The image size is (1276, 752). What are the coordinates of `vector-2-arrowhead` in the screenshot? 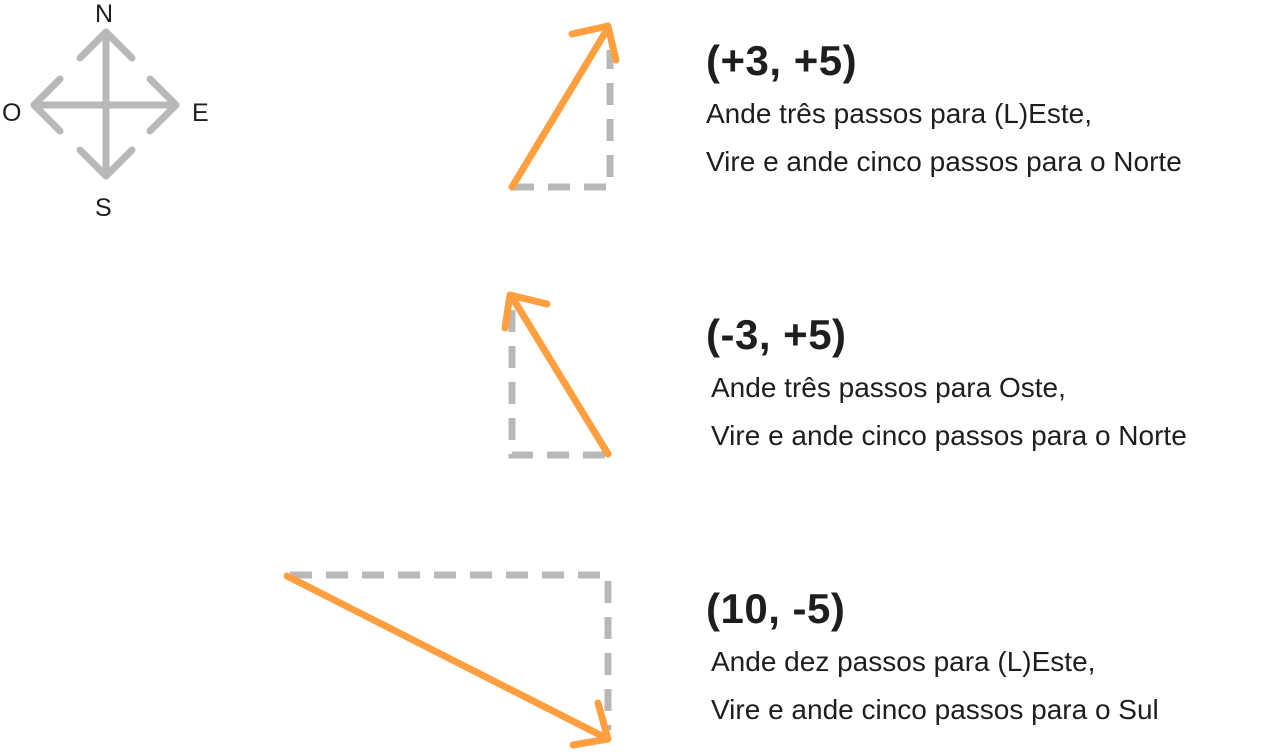 It's located at (526, 311).